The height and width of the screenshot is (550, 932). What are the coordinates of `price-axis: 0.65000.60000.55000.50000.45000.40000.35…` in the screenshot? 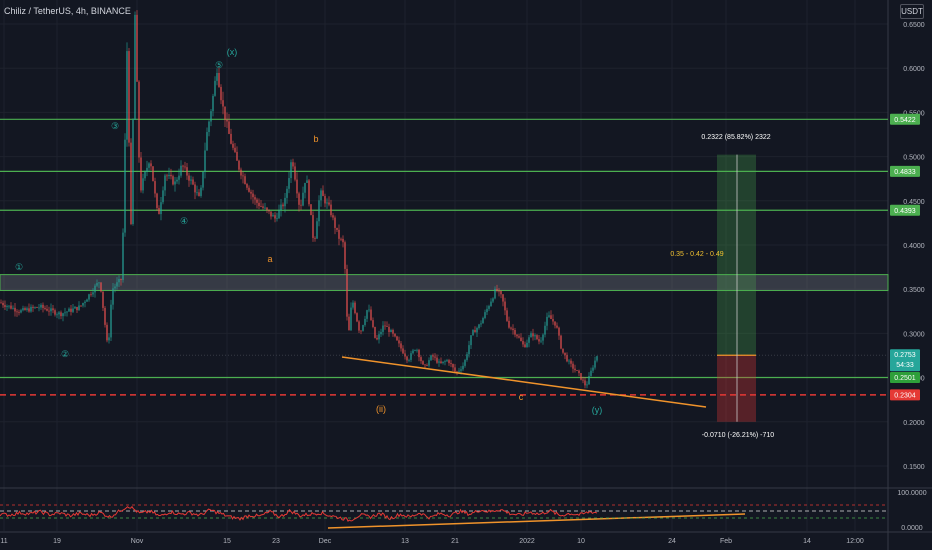 It's located at (908, 277).